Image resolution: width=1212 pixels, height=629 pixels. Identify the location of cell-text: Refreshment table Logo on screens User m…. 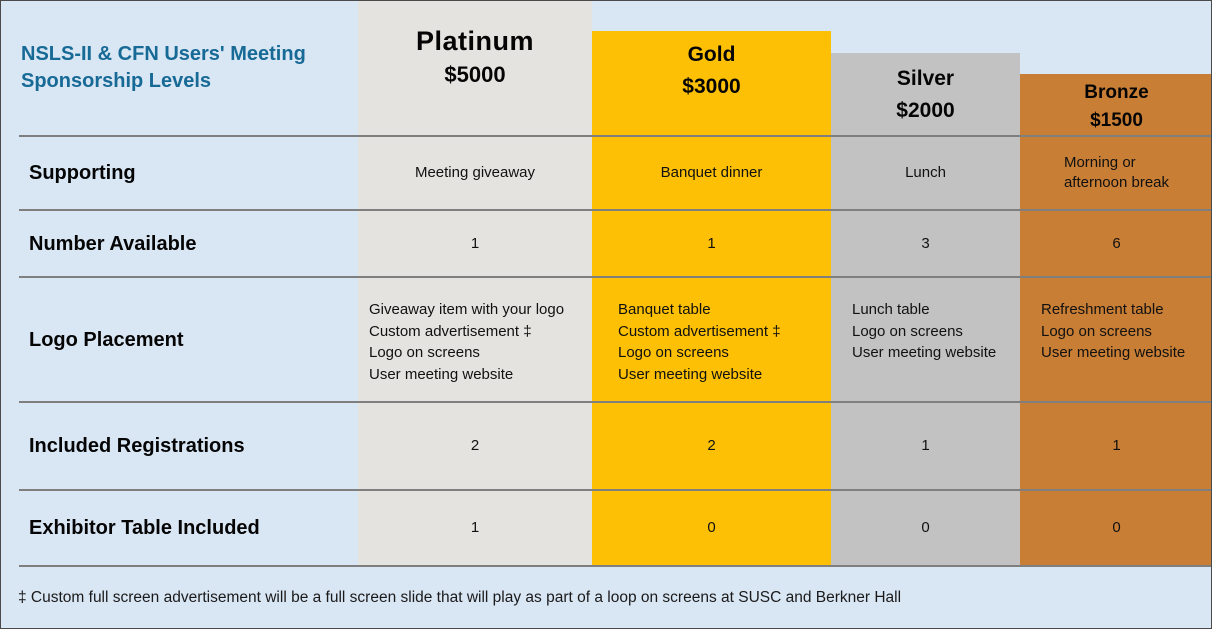
(1113, 331).